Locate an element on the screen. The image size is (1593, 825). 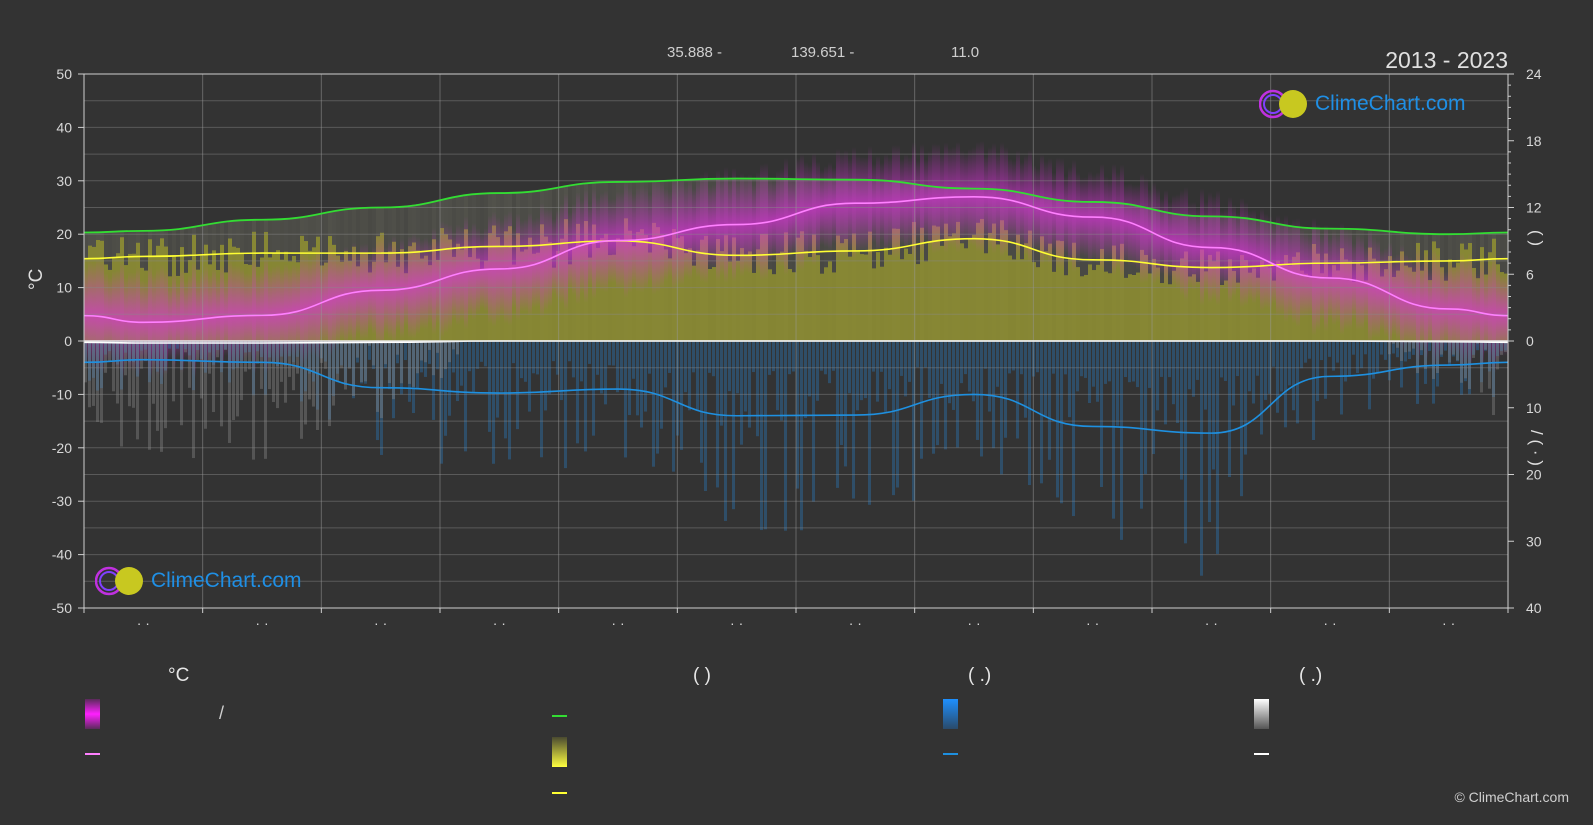
left-tick-label: 10 is located at coordinates (64, 288).